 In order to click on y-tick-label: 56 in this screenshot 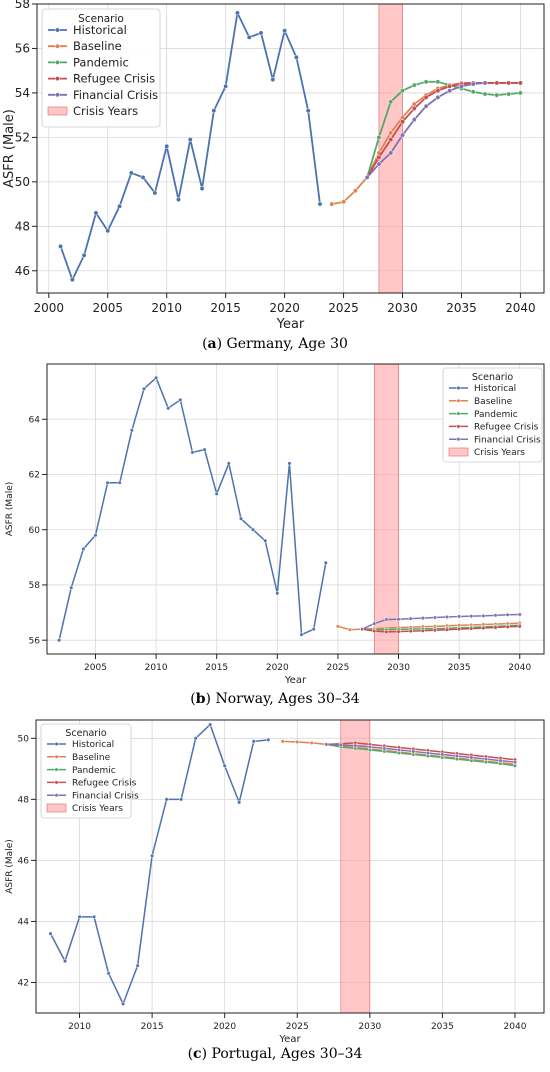, I will do `click(35, 641)`.